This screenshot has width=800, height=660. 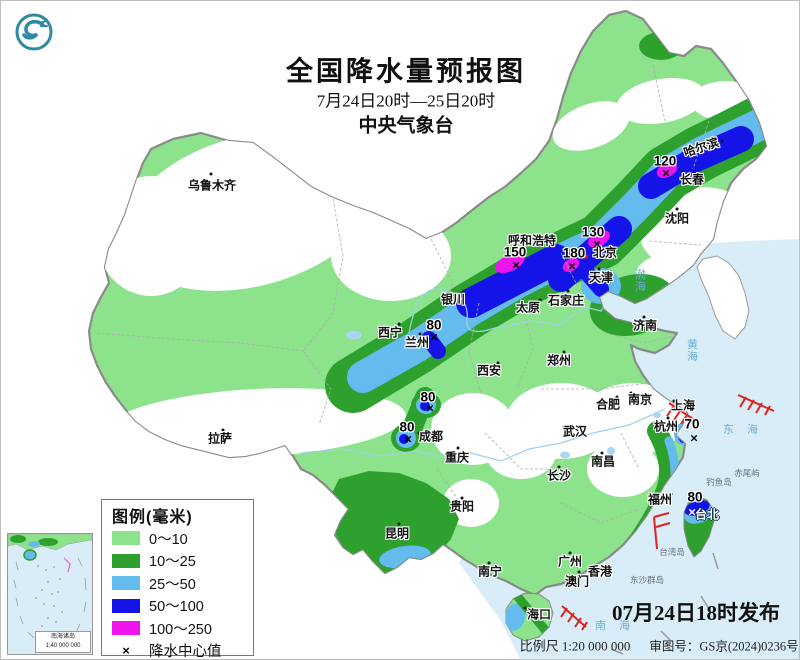 I want to click on city-label: 长春, so click(x=692, y=179).